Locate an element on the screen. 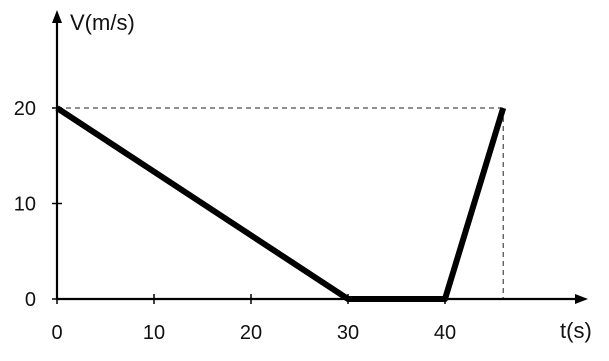 The image size is (609, 361). y-axis-arrow is located at coordinates (57, 16).